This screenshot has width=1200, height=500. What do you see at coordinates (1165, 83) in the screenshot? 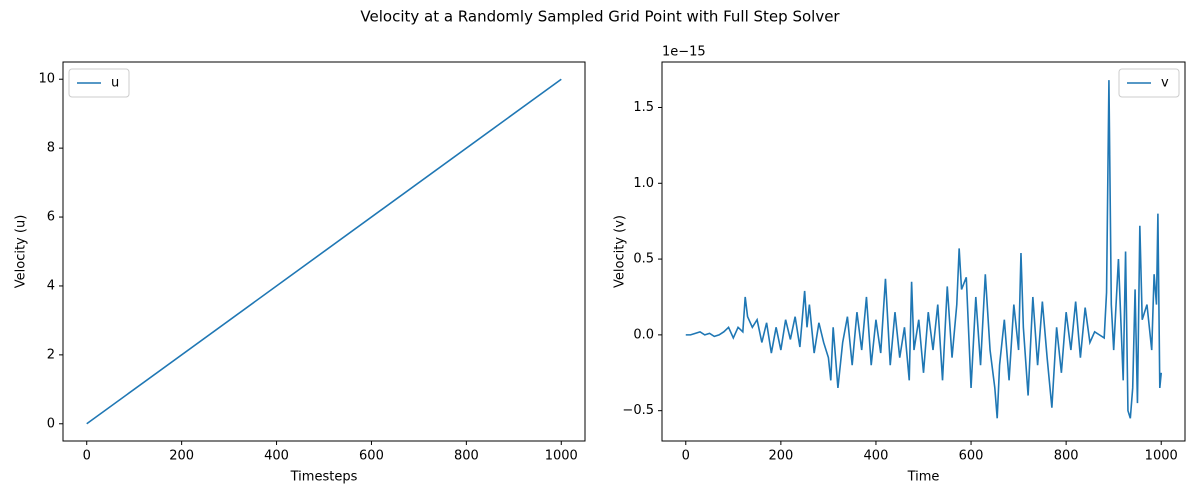
I see `legend-label: v` at bounding box center [1165, 83].